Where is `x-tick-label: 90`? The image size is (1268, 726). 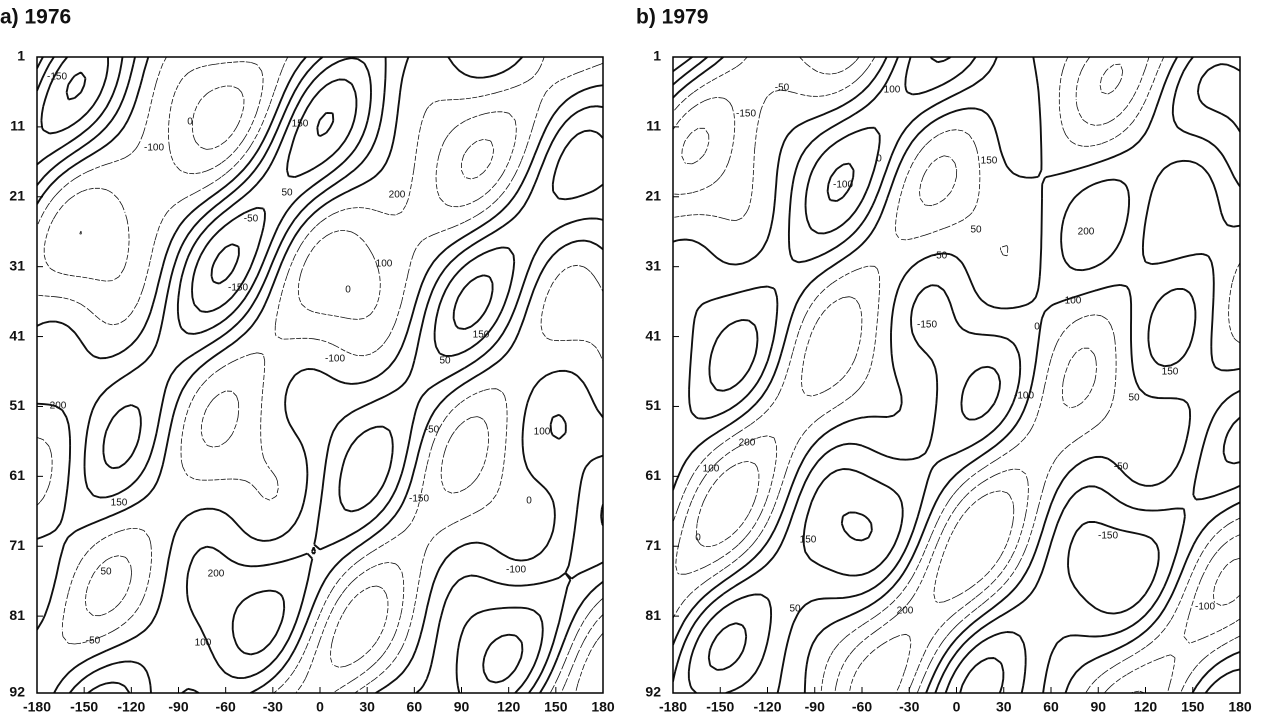 x-tick-label: 90 is located at coordinates (462, 707).